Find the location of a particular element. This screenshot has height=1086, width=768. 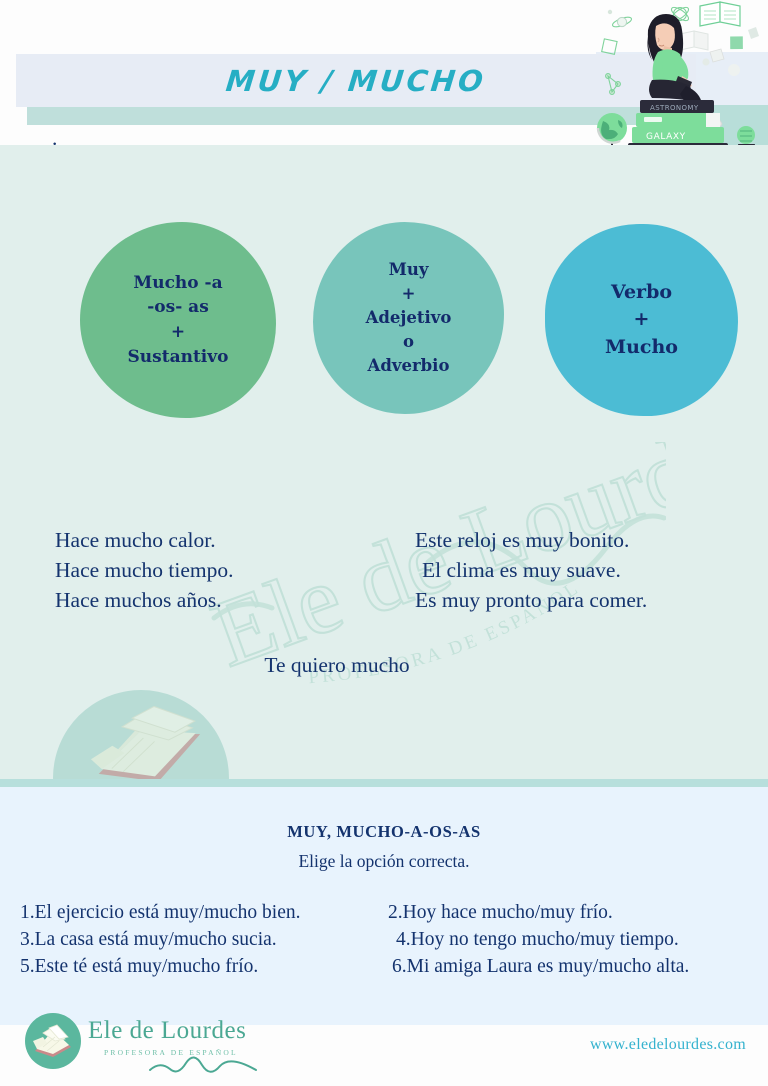

decorative-open-book-icon is located at coordinates (145, 743).